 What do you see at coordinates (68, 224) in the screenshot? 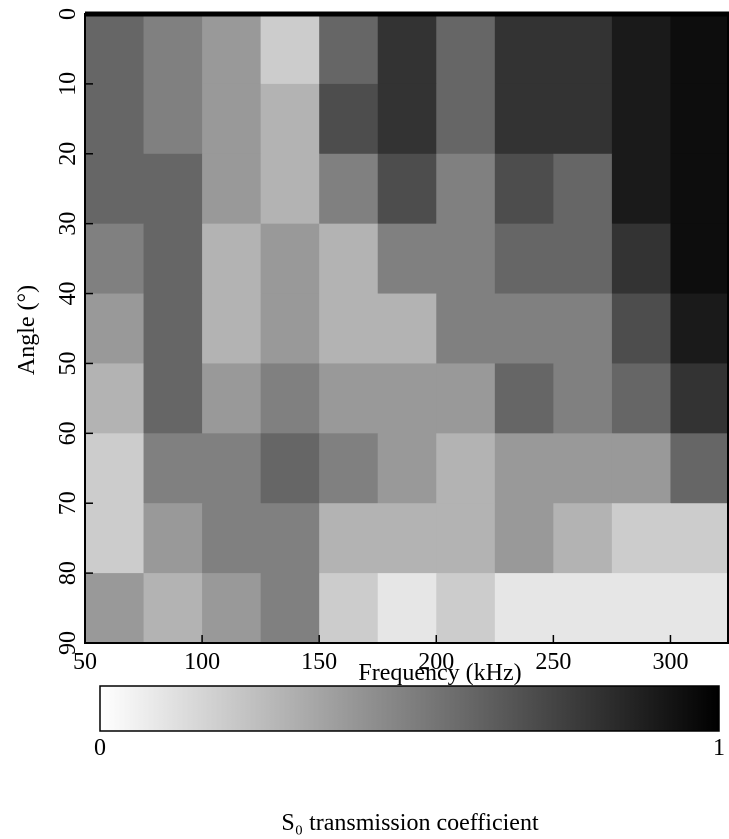
I see `y-tick-label: 30` at bounding box center [68, 224].